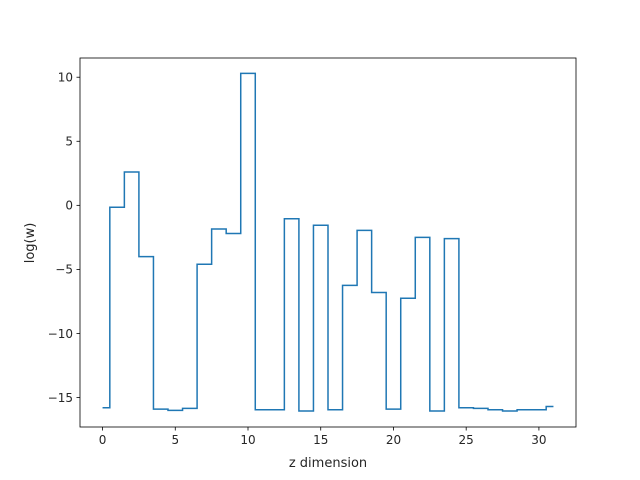 This screenshot has width=640, height=480. What do you see at coordinates (69, 206) in the screenshot?
I see `y-tick-label: 0` at bounding box center [69, 206].